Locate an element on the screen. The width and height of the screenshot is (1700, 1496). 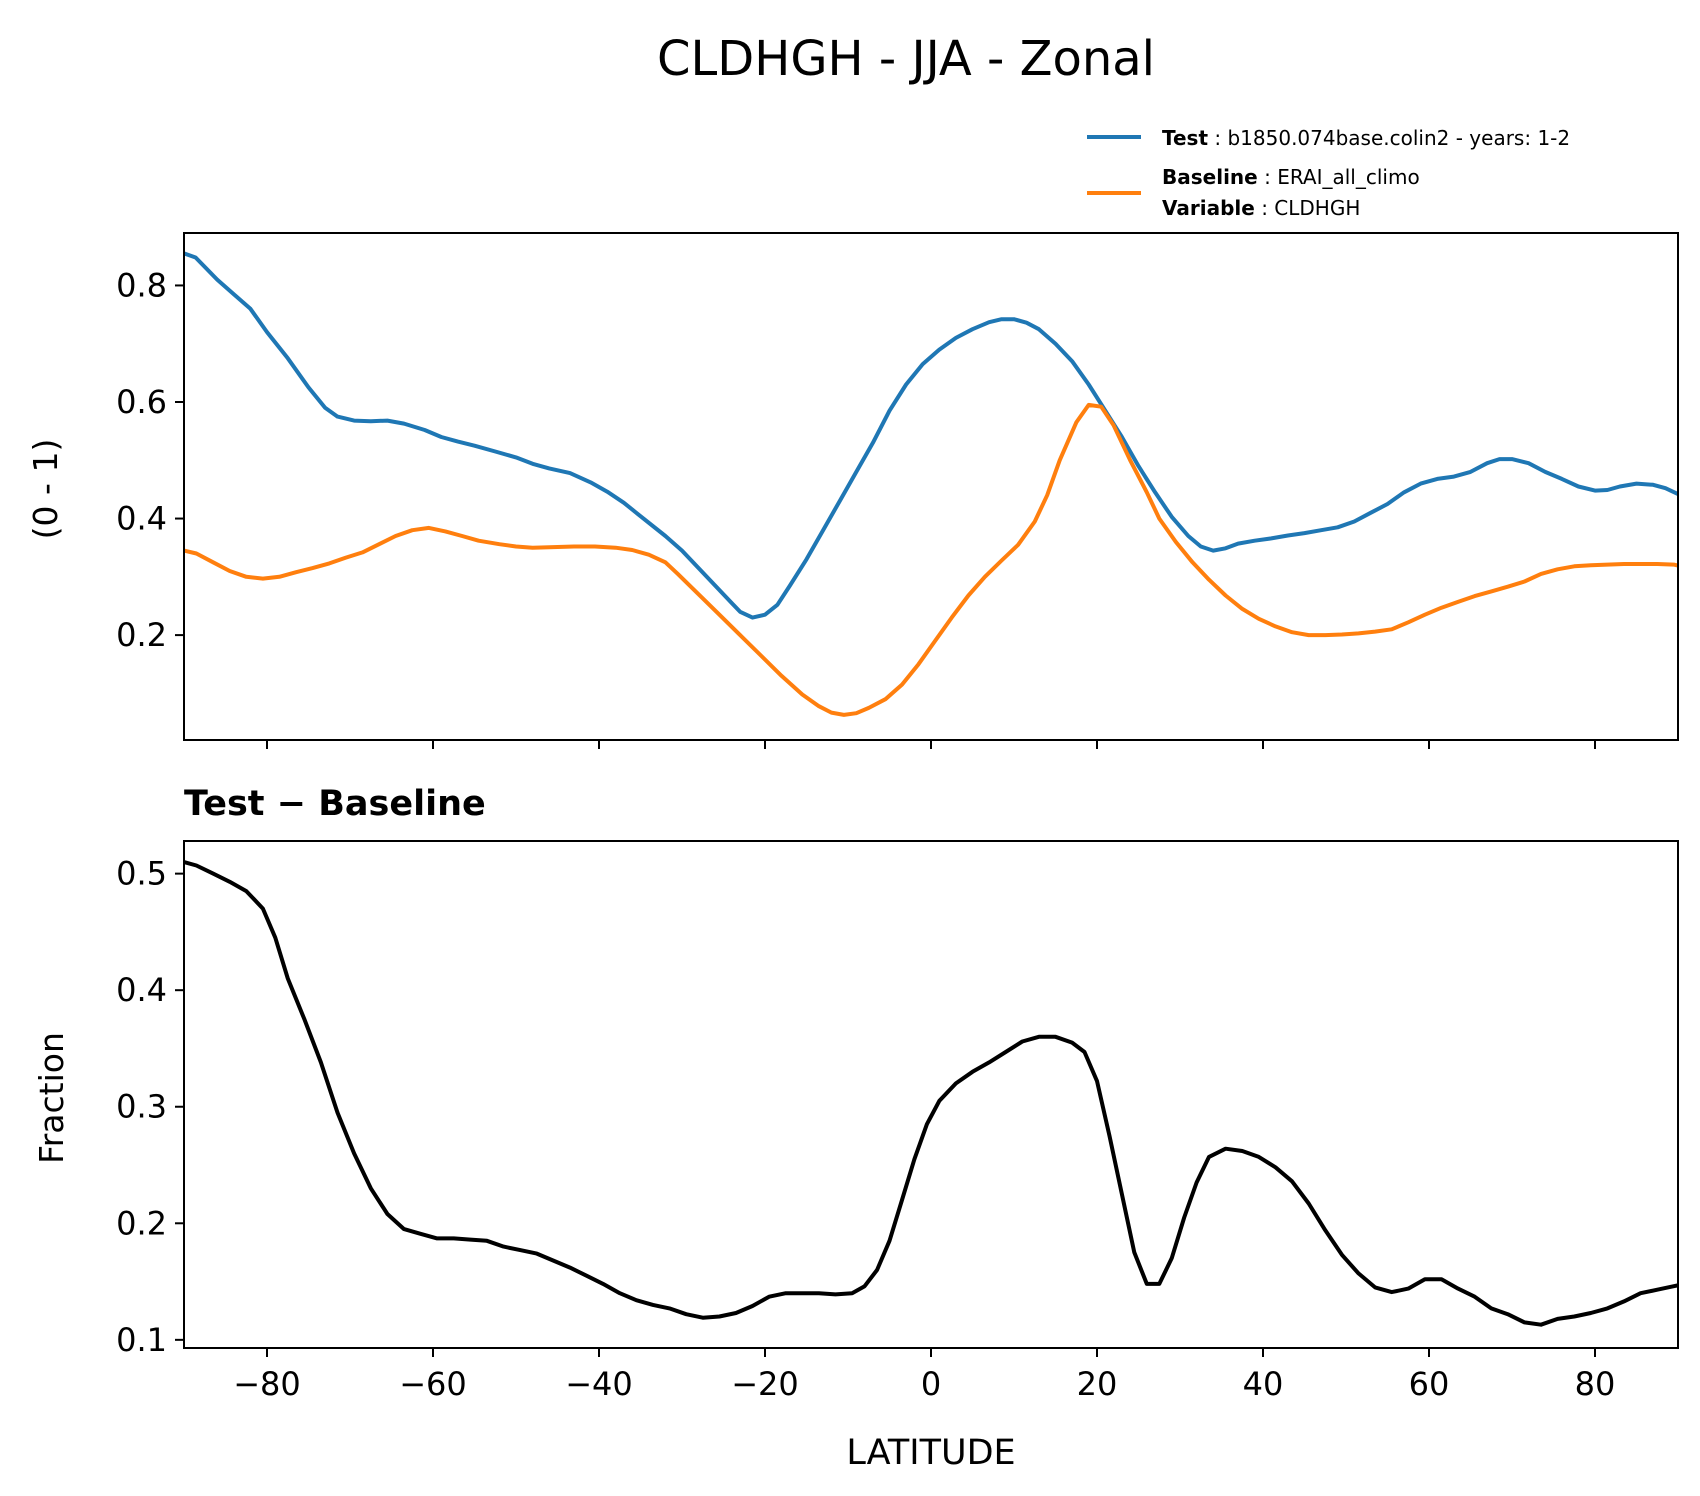
bottom-x-tick-label: 40 is located at coordinates (1263, 1384).